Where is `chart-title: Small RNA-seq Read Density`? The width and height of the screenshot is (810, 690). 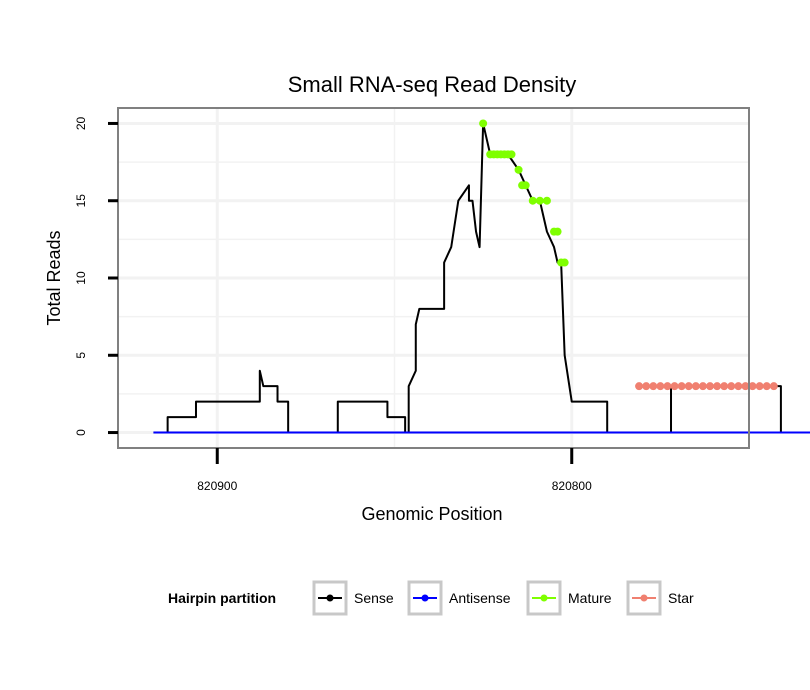
chart-title: Small RNA-seq Read Density is located at coordinates (432, 84).